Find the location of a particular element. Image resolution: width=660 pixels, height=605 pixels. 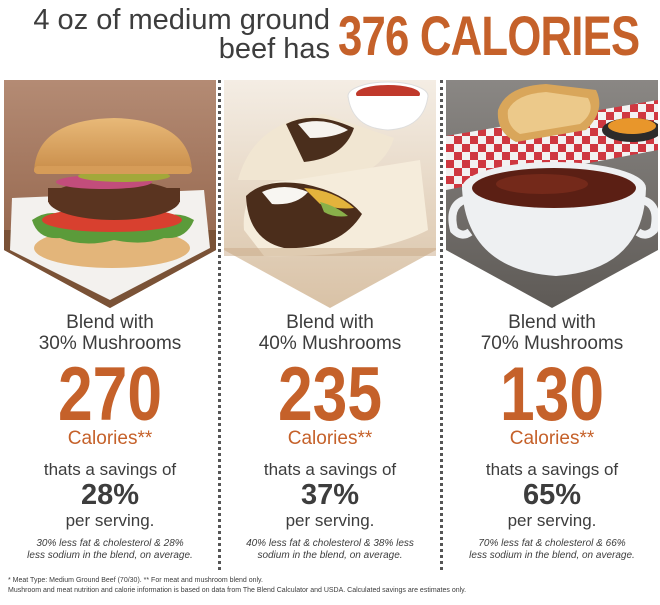

header-lead-line2: beef has is located at coordinates (274, 49).